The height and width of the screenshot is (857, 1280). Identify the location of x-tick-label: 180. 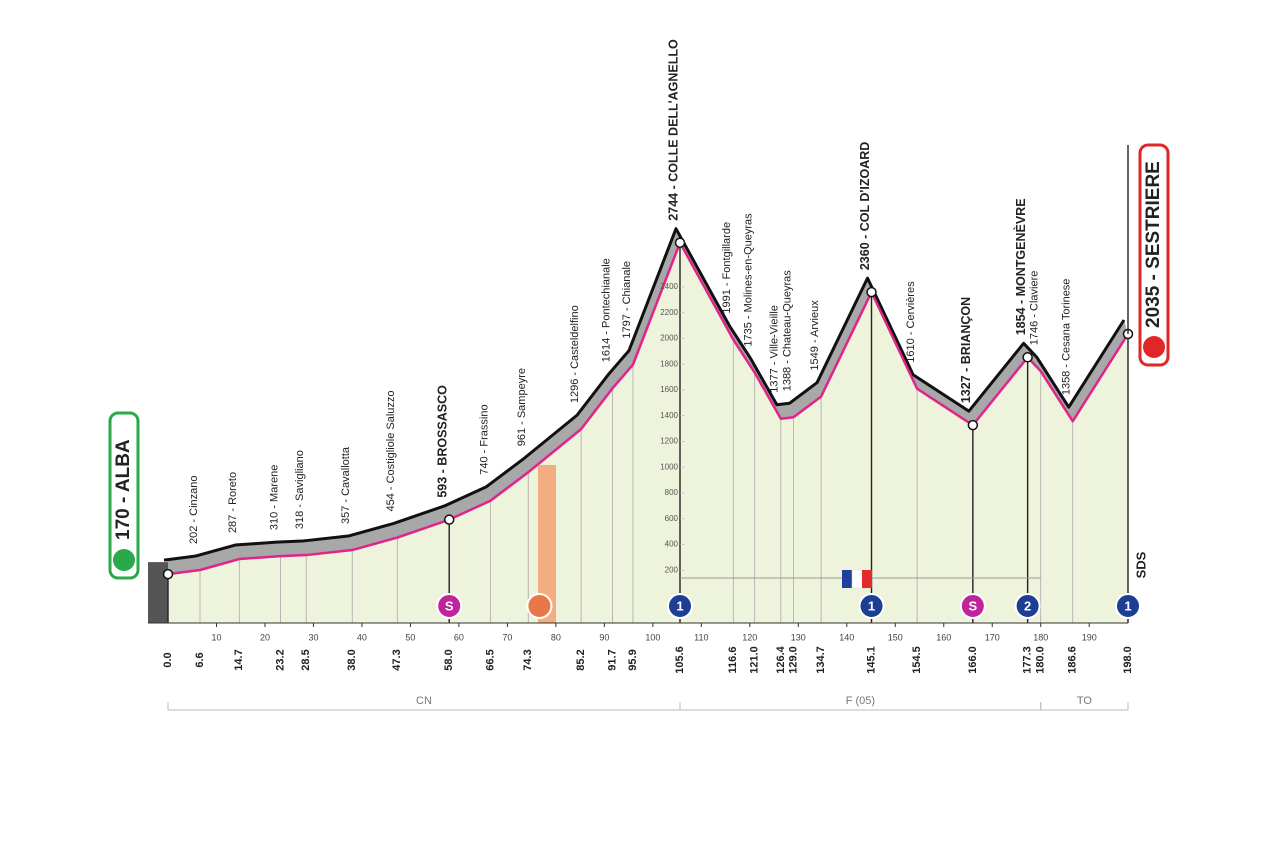
(1040, 637).